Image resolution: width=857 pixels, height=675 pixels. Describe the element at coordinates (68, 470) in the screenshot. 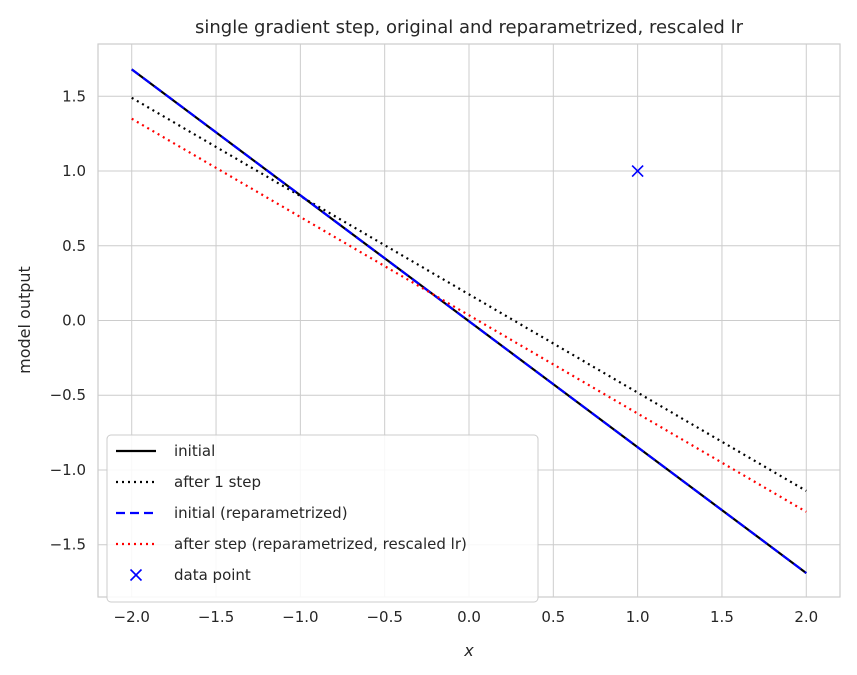

I see `y-tick-label: −1.0` at that location.